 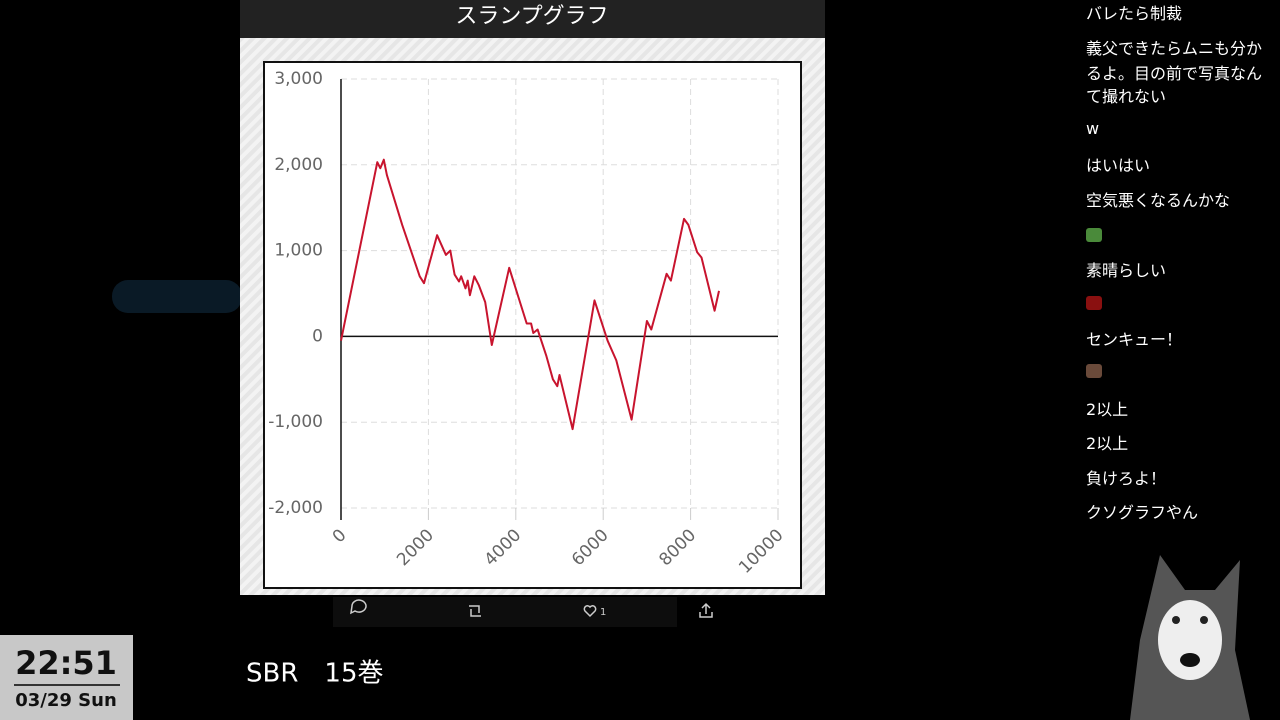 I want to click on chat-message: バレたら制裁, so click(x=1134, y=13).